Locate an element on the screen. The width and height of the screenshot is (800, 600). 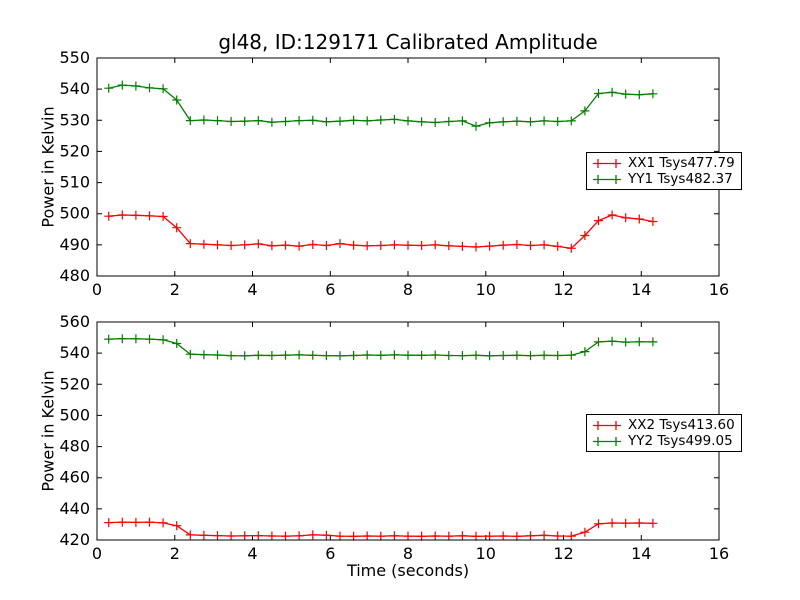
y-tick-label: 490 is located at coordinates (74, 244).